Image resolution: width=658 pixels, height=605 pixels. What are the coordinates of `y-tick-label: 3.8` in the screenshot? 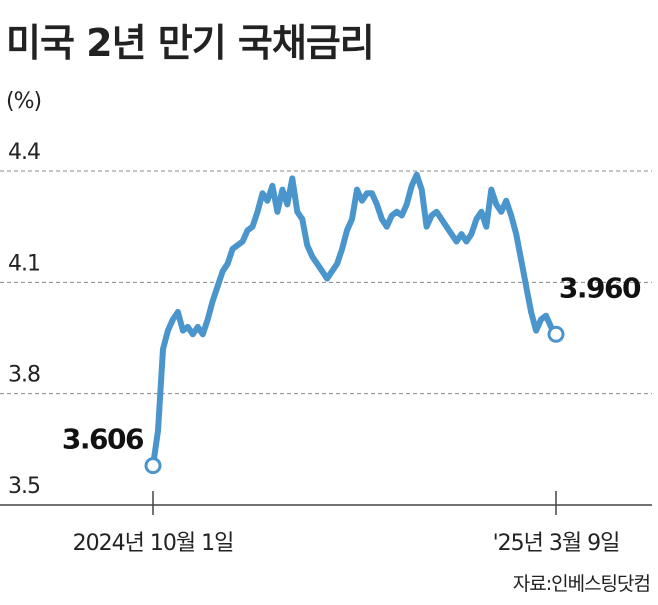 It's located at (24, 375).